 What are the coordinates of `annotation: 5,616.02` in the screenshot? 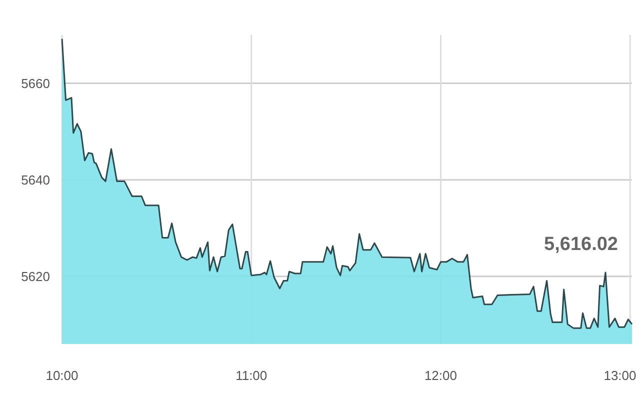 It's located at (581, 244).